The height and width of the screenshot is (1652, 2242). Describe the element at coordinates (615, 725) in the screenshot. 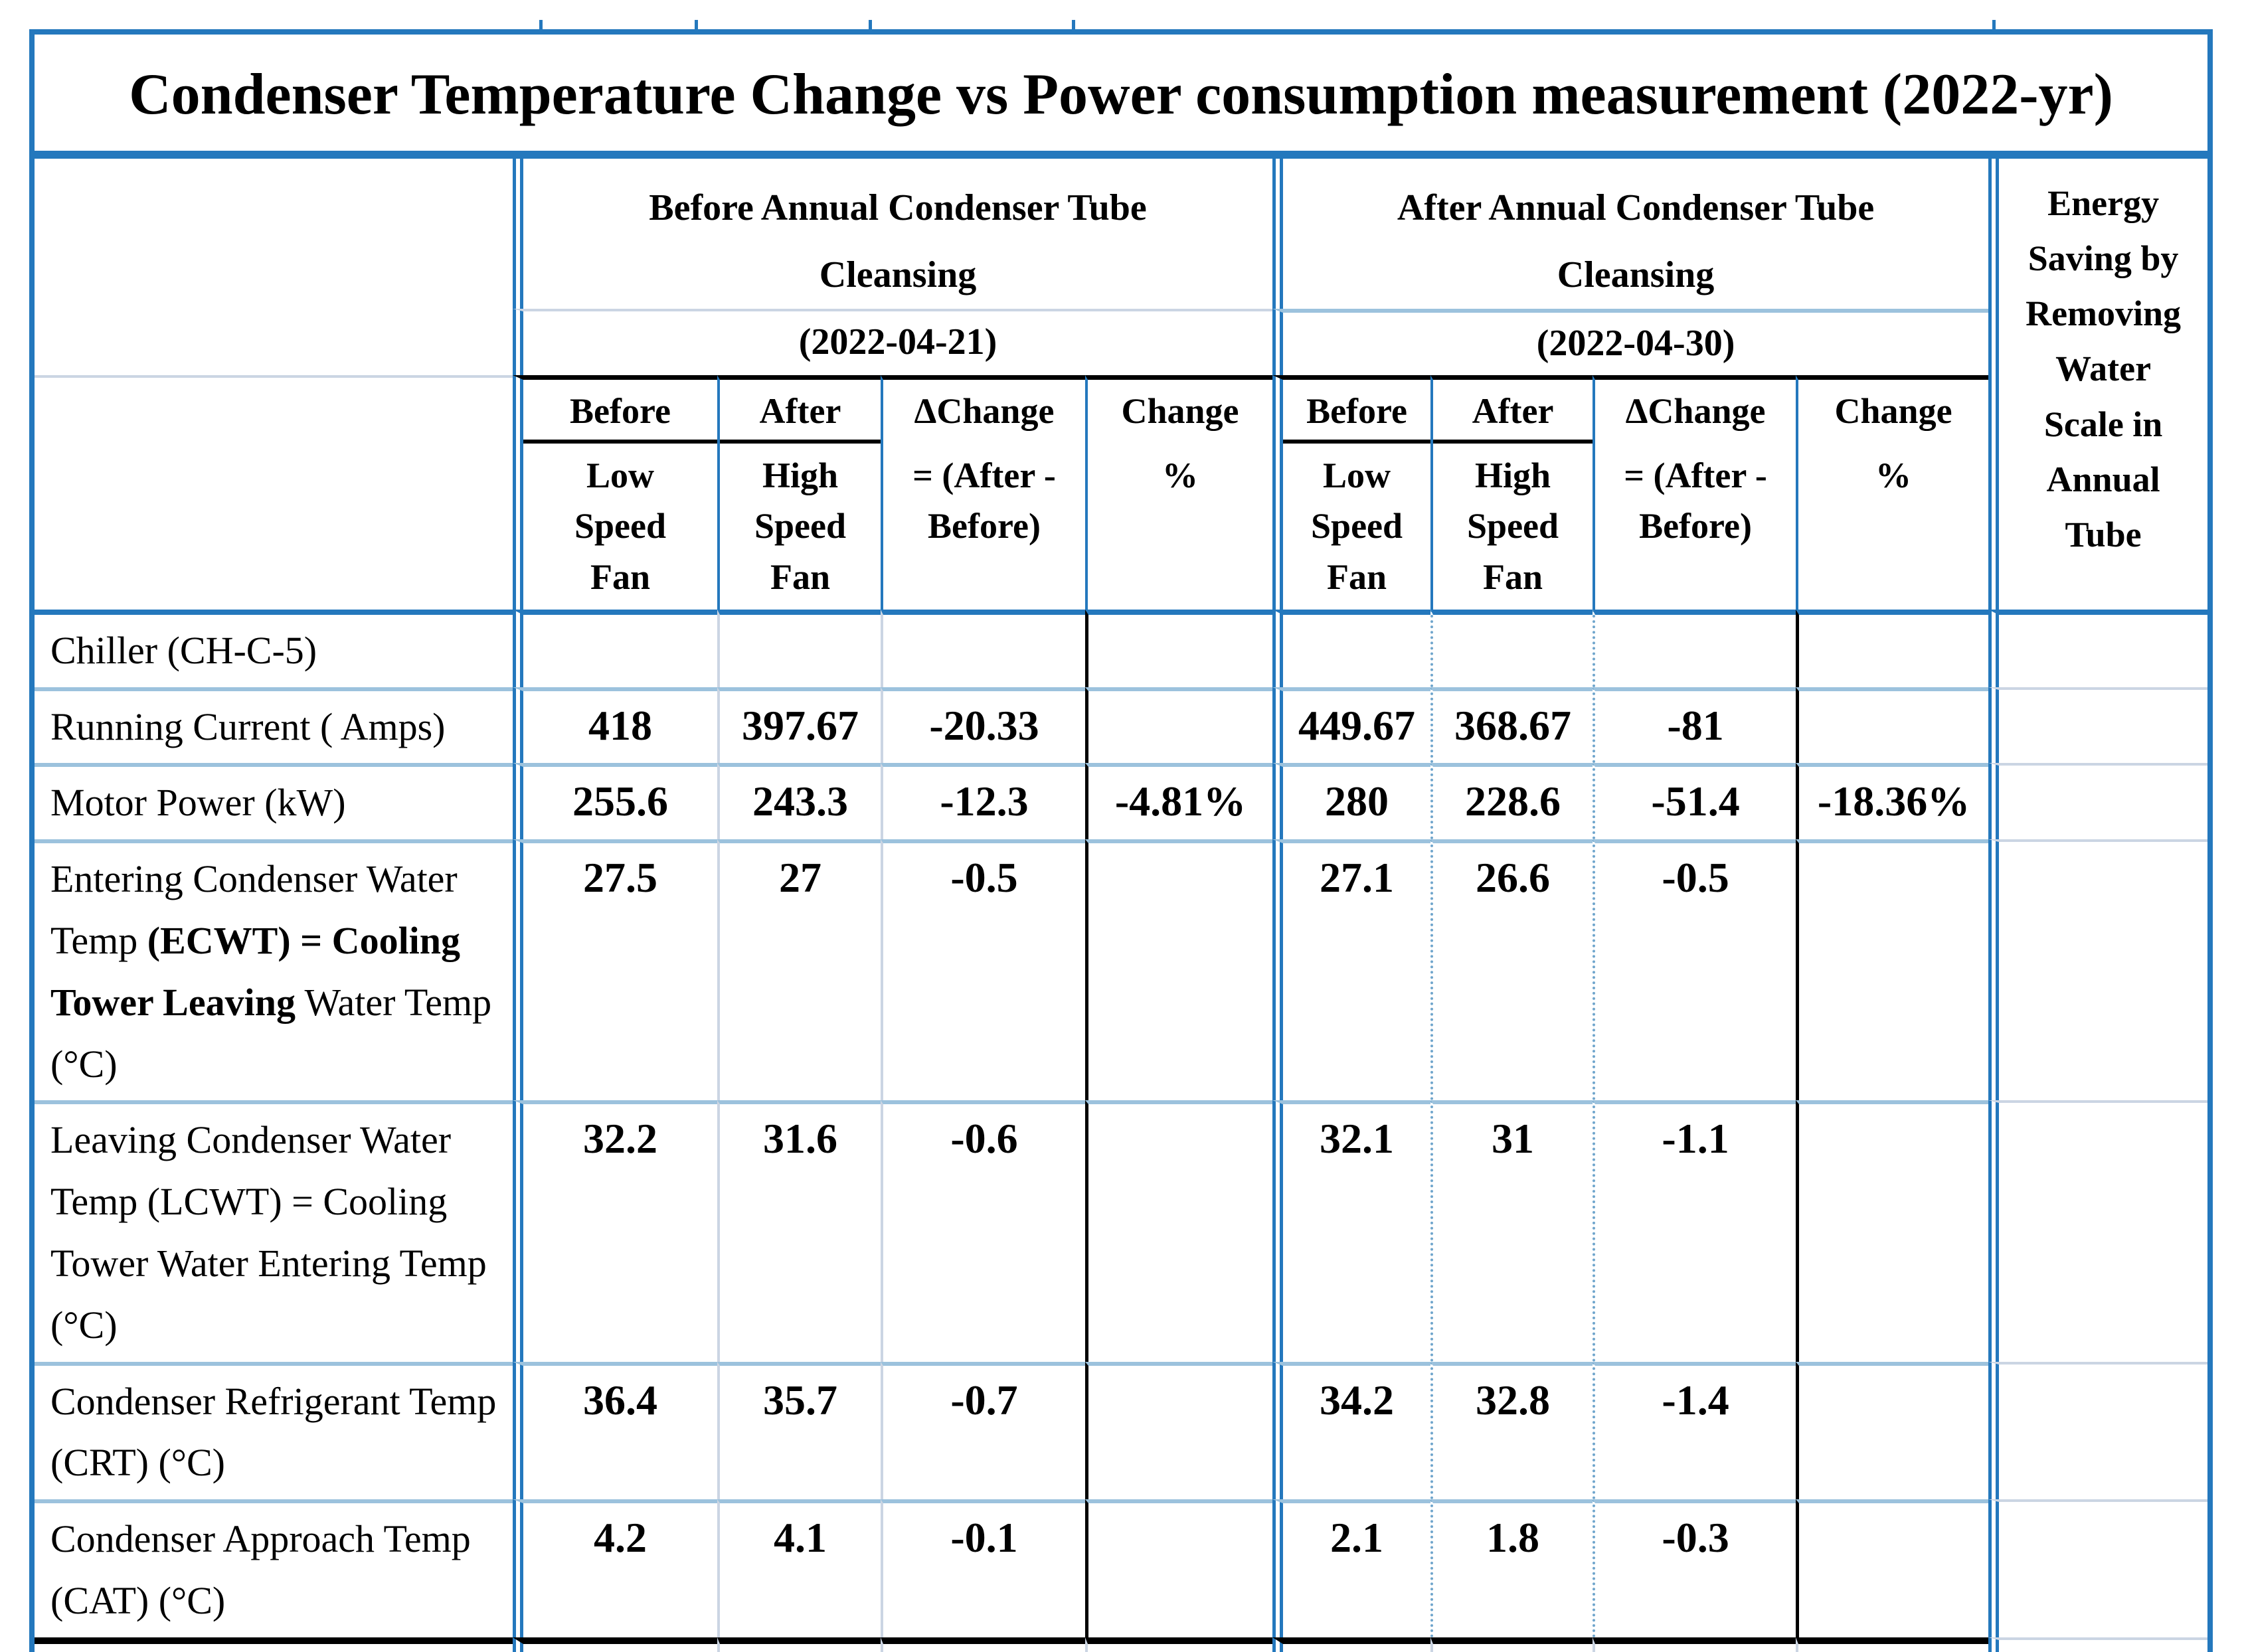

I see `data-cell: 418` at that location.